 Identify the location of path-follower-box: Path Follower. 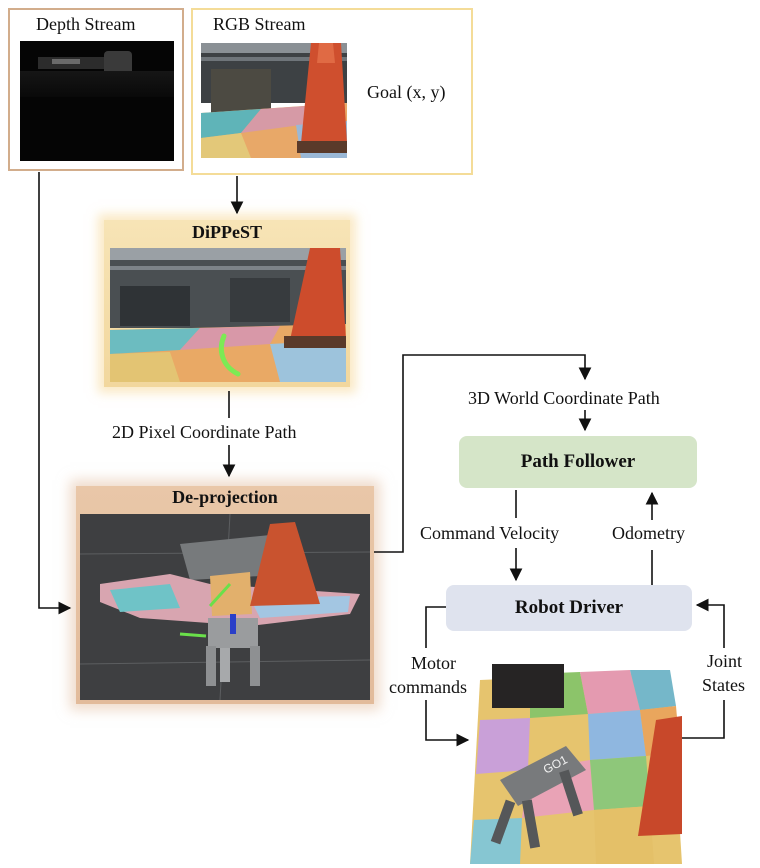
(578, 462).